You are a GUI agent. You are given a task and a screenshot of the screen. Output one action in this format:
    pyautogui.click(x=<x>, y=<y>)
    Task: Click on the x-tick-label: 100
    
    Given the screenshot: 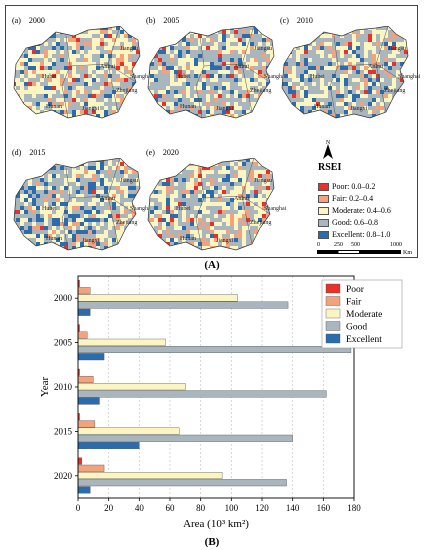 What is the action you would take?
    pyautogui.click(x=232, y=508)
    